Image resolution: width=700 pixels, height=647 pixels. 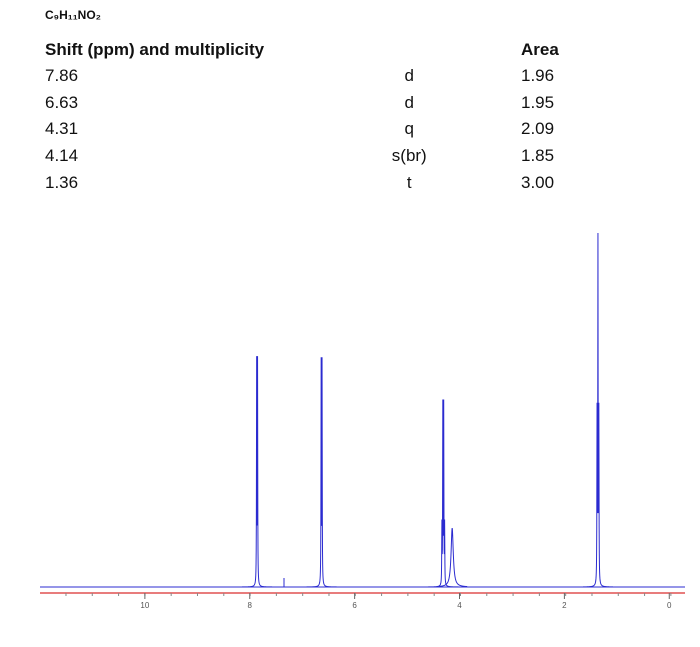 What do you see at coordinates (564, 605) in the screenshot?
I see `x-tick-label: 2` at bounding box center [564, 605].